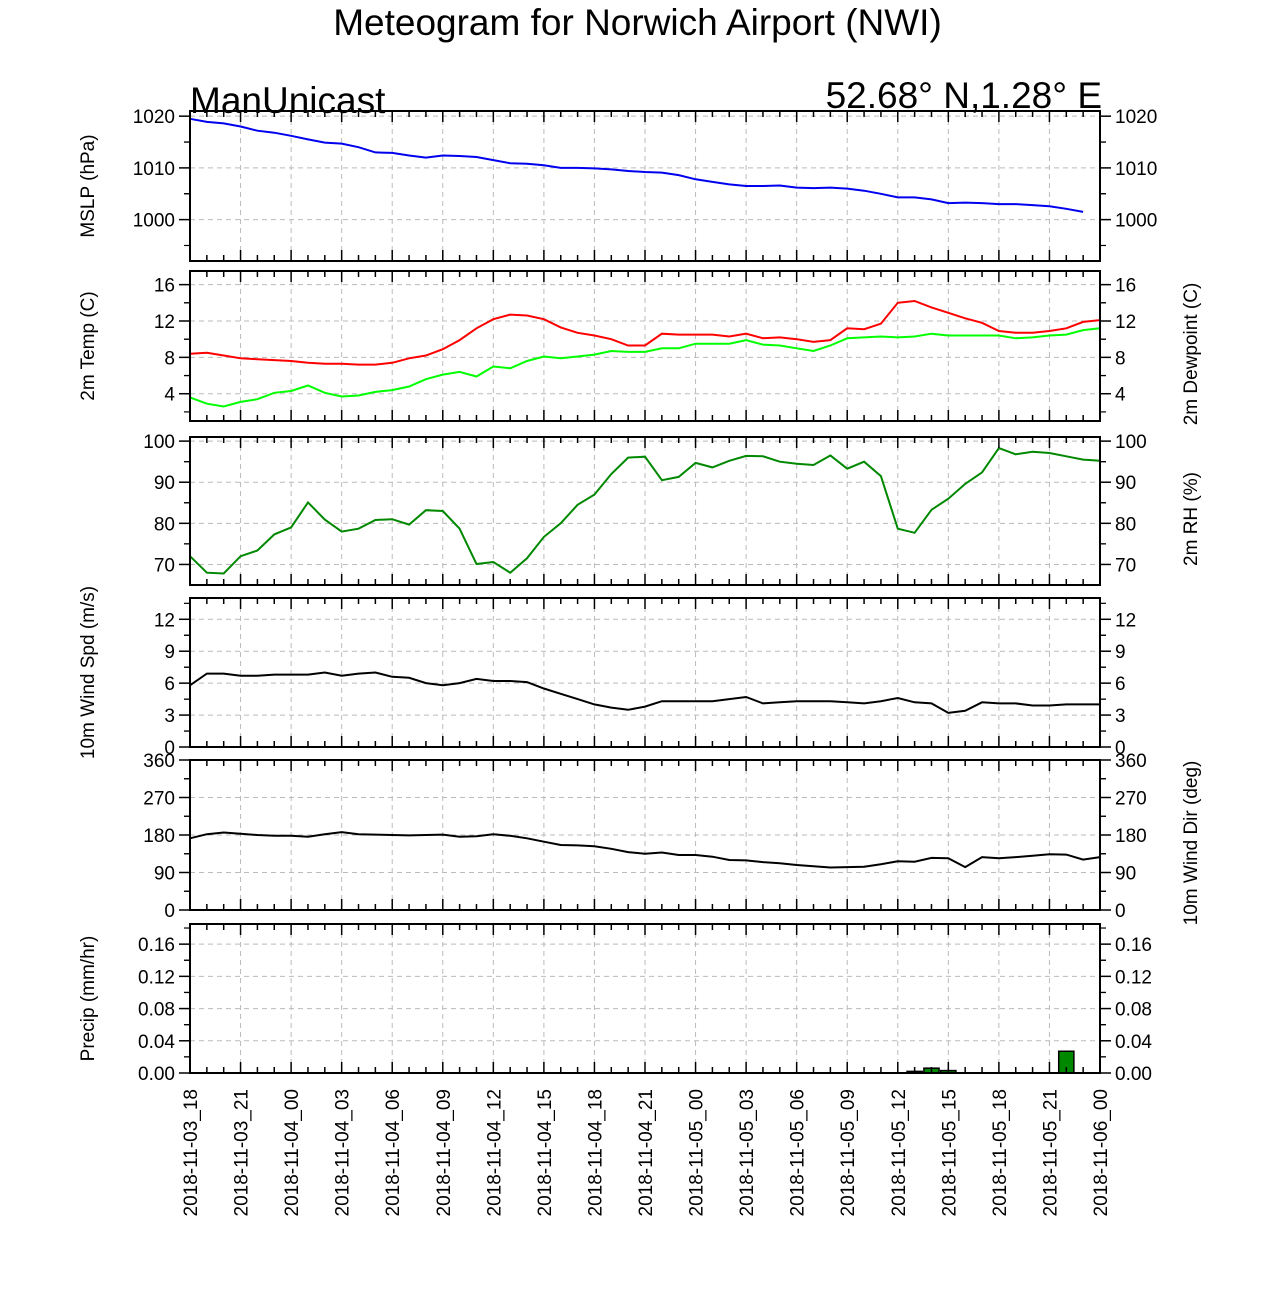 This screenshot has width=1275, height=1301. What do you see at coordinates (747, 1152) in the screenshot?
I see `x-tick-label: 2018-11-05_03` at bounding box center [747, 1152].